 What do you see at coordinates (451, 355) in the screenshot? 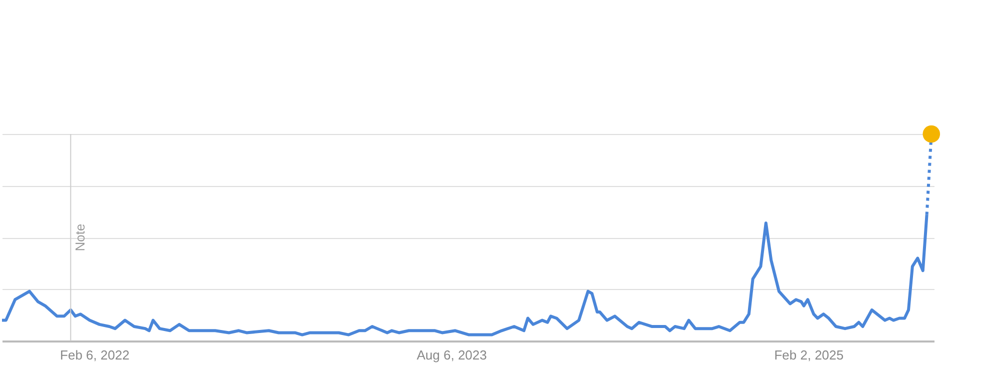
I see `x-tick-label: Aug 6, 2023` at bounding box center [451, 355].